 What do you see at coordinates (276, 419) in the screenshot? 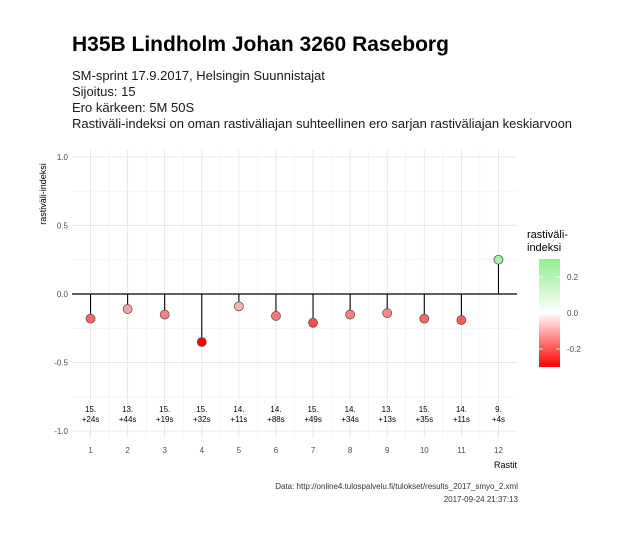
I see `point-time-label: +88s` at bounding box center [276, 419].